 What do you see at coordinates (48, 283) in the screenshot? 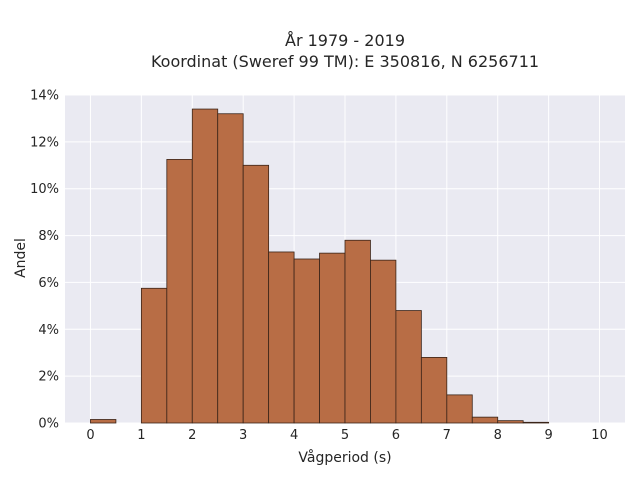
I see `y-tick-label: 6%` at bounding box center [48, 283].